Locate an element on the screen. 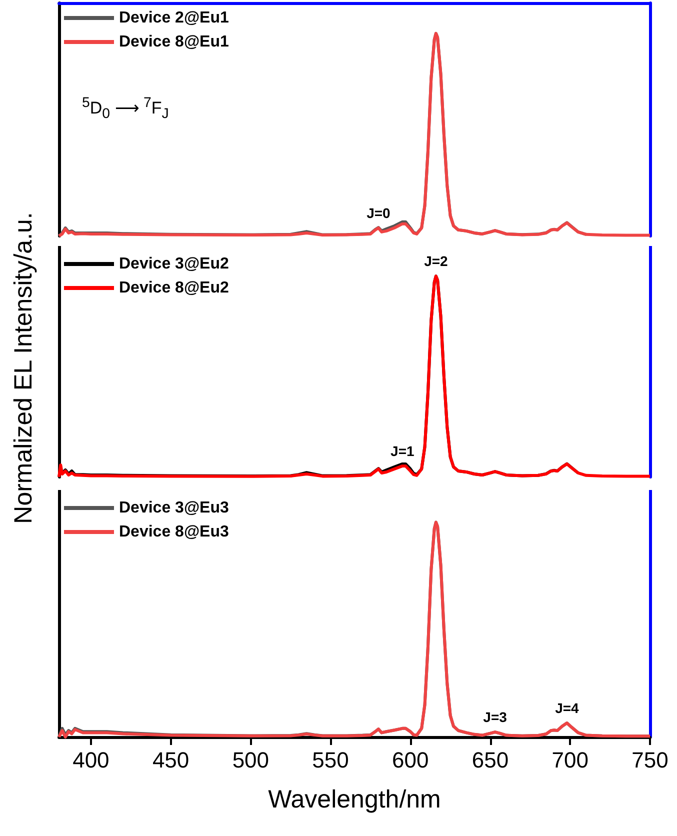 The image size is (677, 836). x-axis-title: Wavelength/nm is located at coordinates (354, 800).